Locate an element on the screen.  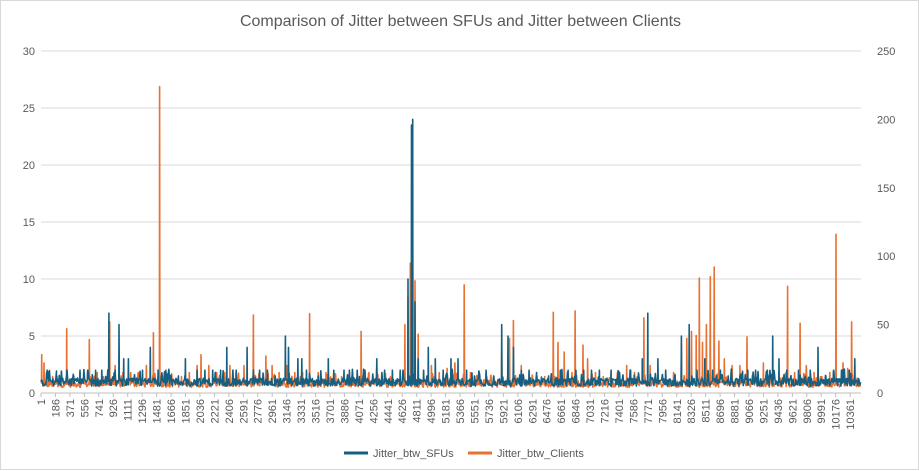
x-tick-label: 4256 is located at coordinates (374, 411).